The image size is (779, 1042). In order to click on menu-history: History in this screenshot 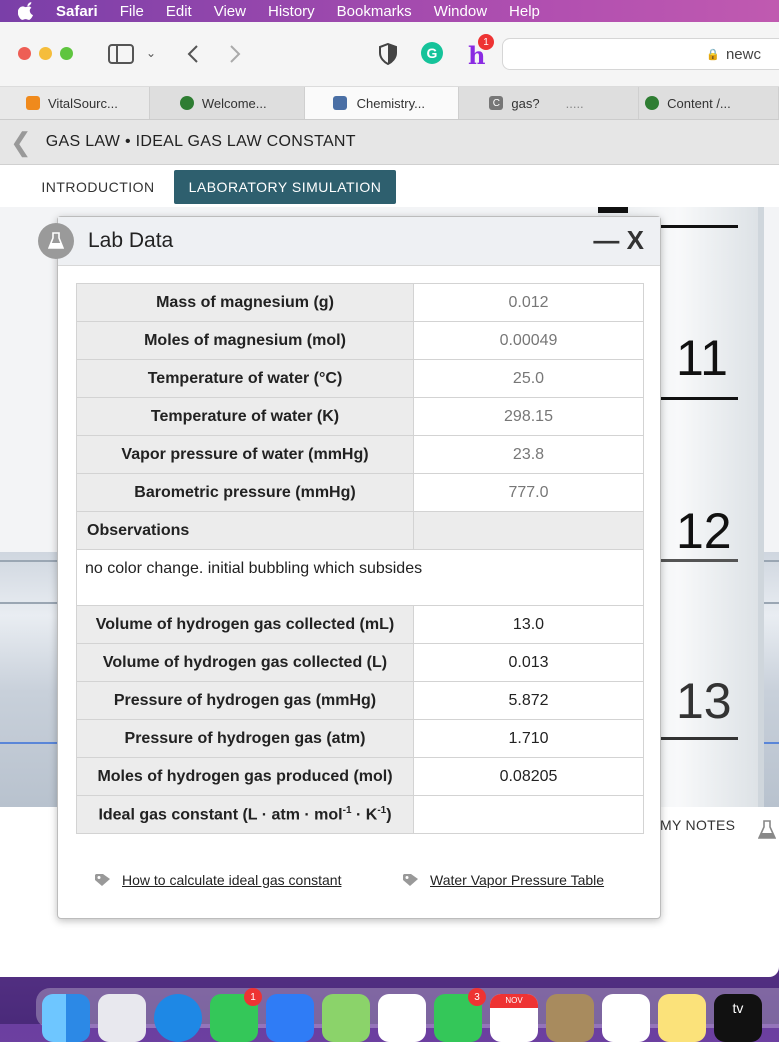, I will do `click(291, 11)`.